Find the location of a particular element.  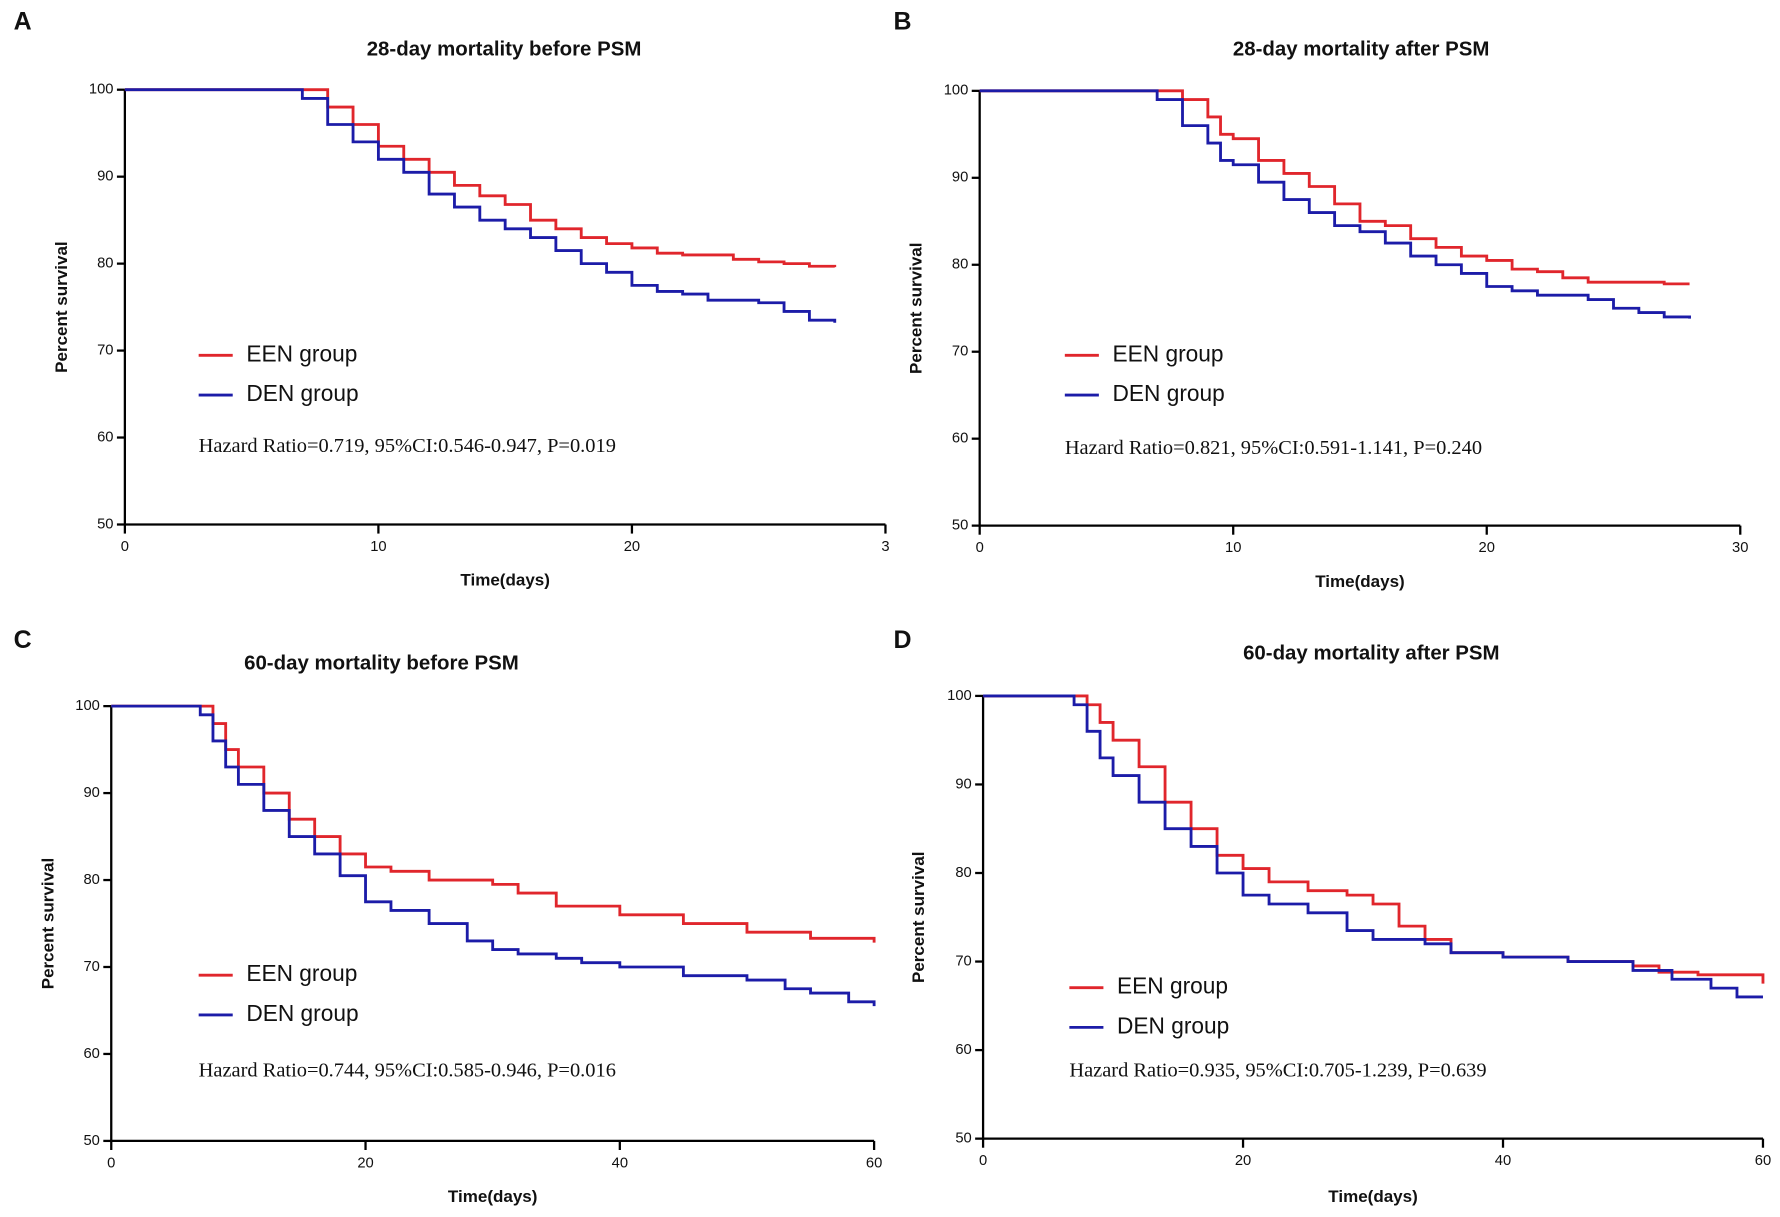

panel-label: B is located at coordinates (902, 21).